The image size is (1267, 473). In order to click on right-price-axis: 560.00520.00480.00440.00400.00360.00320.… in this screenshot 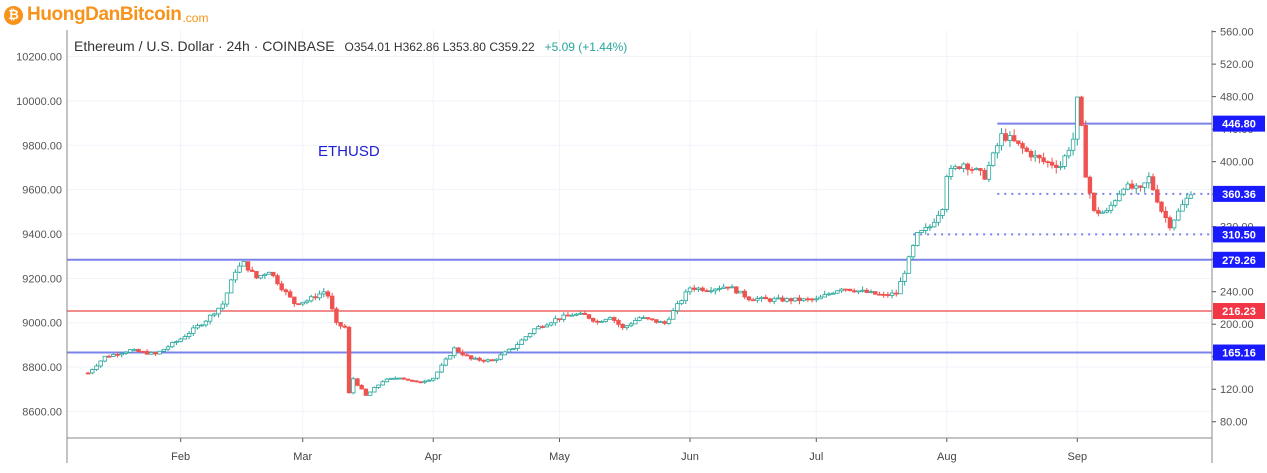, I will do `click(1232, 245)`.